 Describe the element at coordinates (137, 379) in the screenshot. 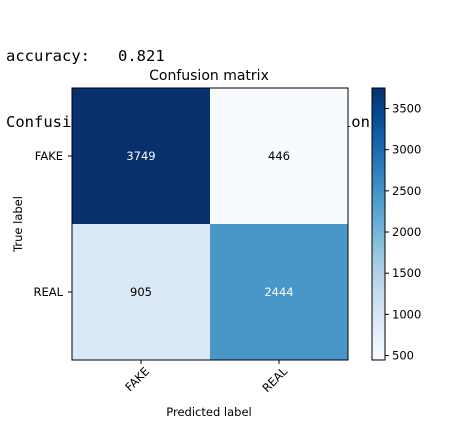

I see `x-tick-label: FAKE` at that location.